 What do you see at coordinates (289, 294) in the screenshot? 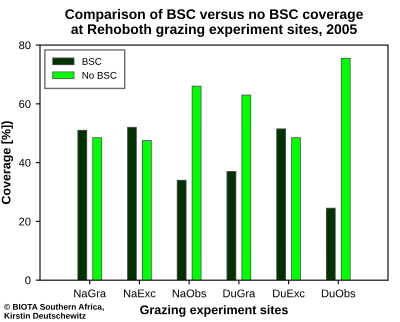
I see `x-tick-label: DuExc` at bounding box center [289, 294].